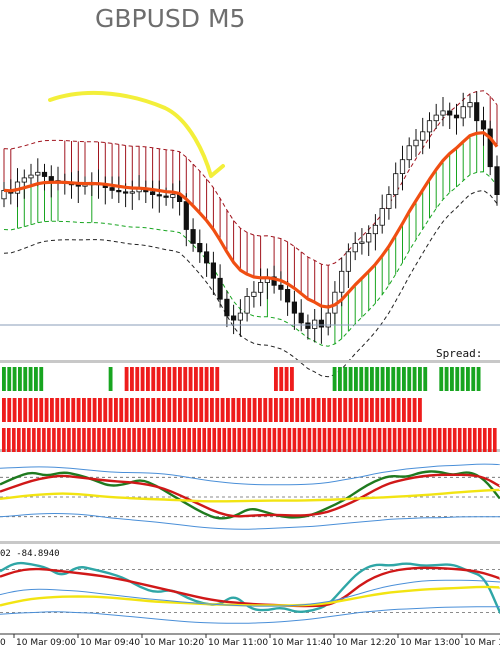  What do you see at coordinates (482, 643) in the screenshot?
I see `time-tick-label: 10 Mar 13:` at bounding box center [482, 643].